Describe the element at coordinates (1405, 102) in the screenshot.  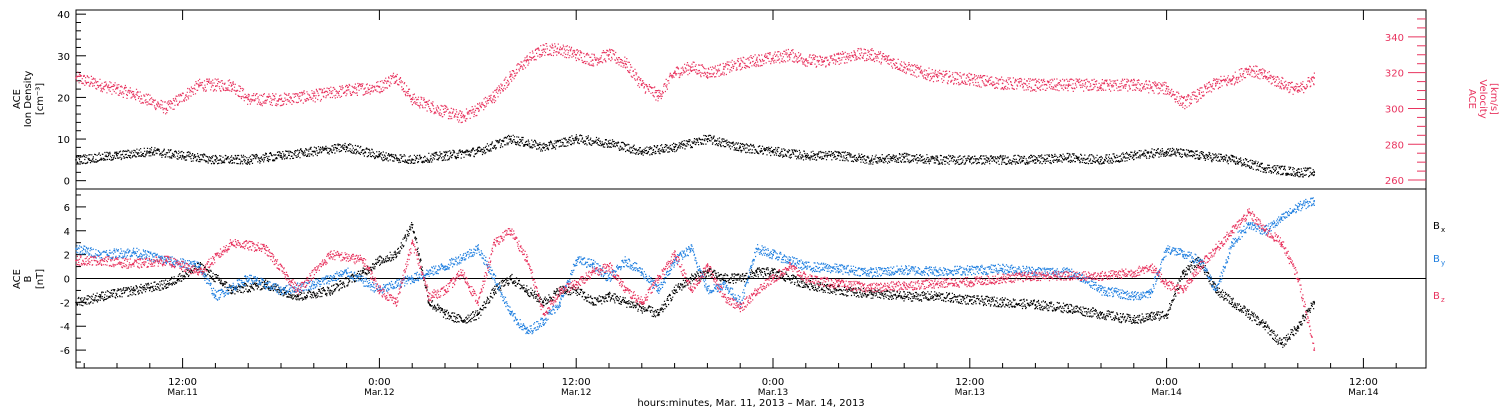
I see `velocity-axis-ticks: 260 280 300 320 340` at that location.